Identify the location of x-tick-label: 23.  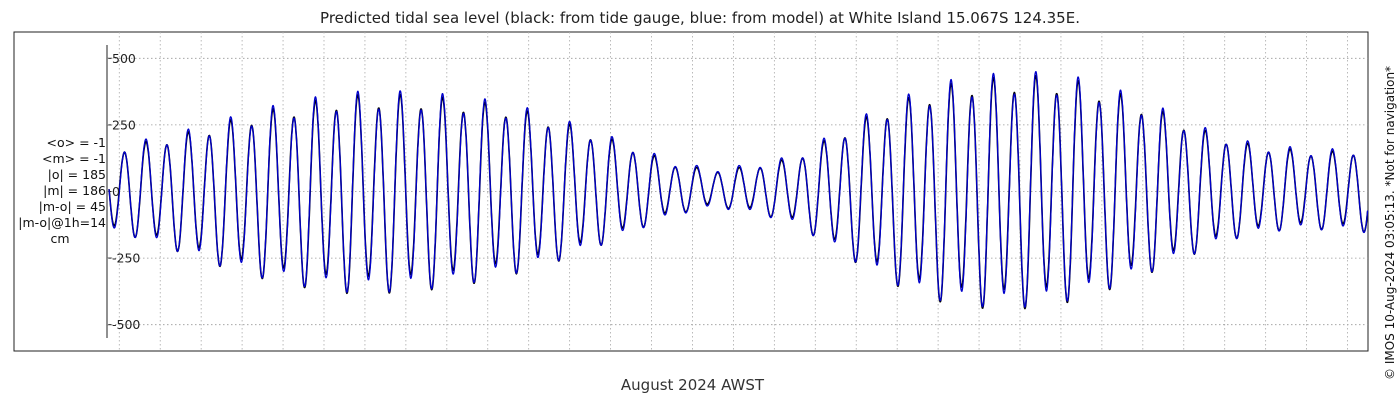
(1041, 359).